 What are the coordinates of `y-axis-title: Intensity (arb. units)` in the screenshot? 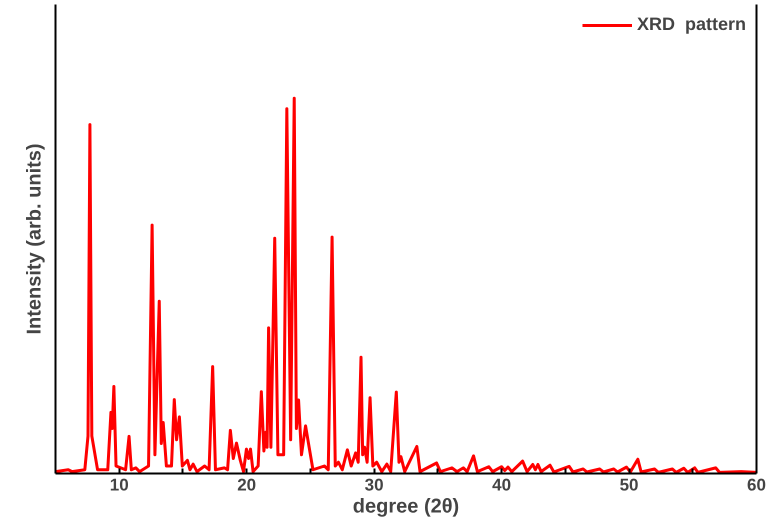 It's located at (35, 239).